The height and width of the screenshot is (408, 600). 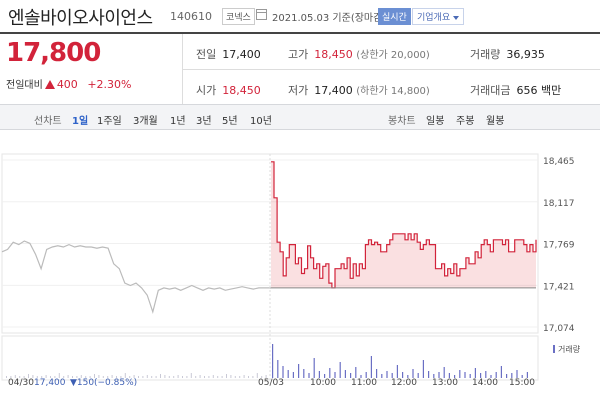 I want to click on x-tick-label: 04/30, so click(x=21, y=383).